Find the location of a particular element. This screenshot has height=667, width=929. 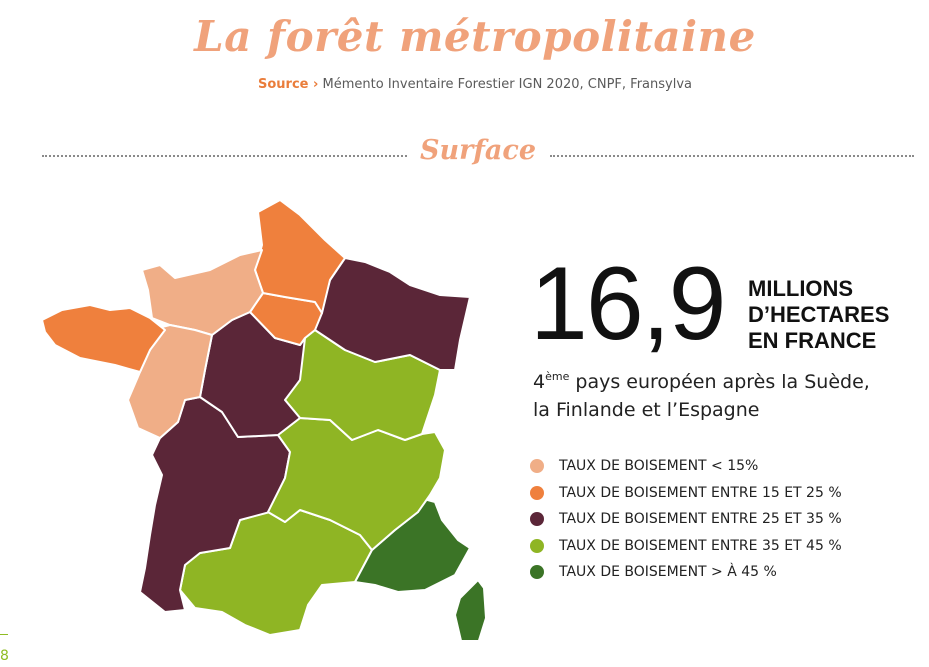

legend-item: TAUX DE BOISEMENT > À 45 % is located at coordinates (686, 572).